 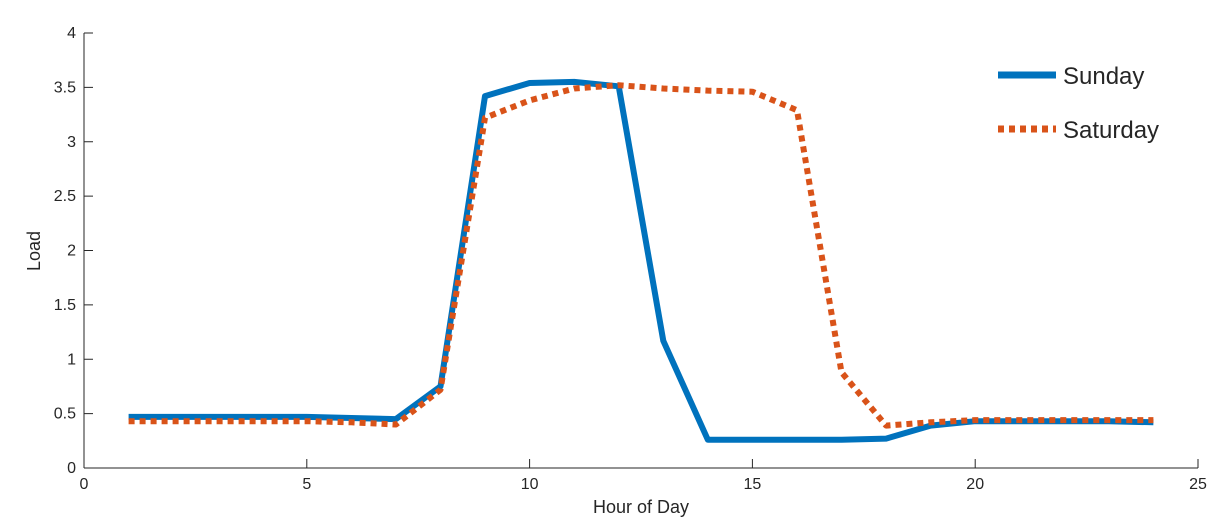 What do you see at coordinates (71, 33) in the screenshot?
I see `y-tick-label: 4` at bounding box center [71, 33].